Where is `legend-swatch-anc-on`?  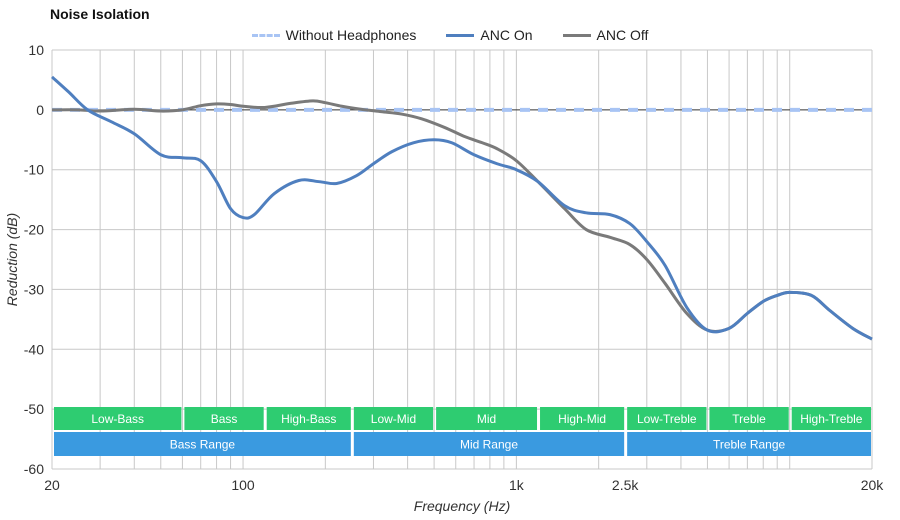 legend-swatch-anc-on is located at coordinates (460, 35).